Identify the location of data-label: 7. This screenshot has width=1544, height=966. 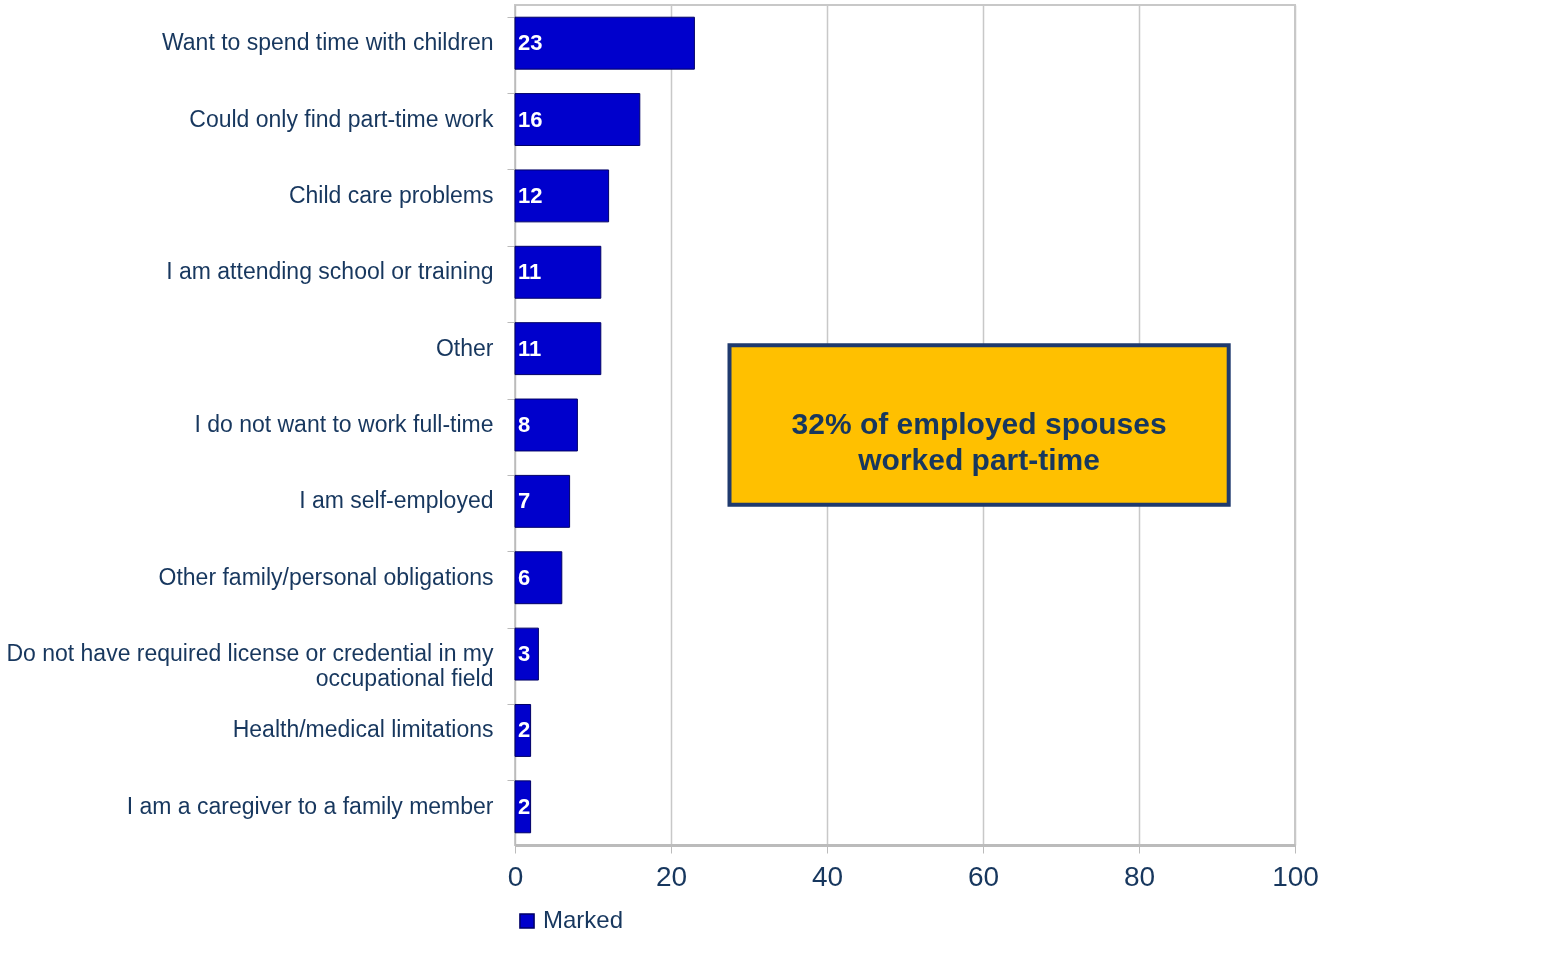
(524, 501).